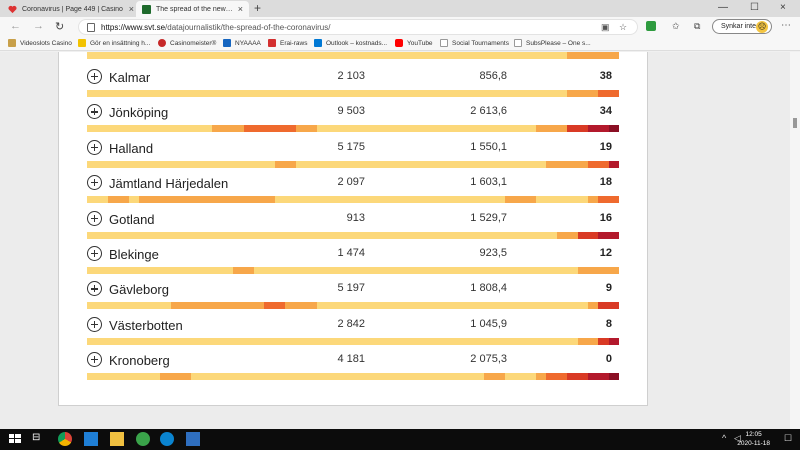 This screenshot has width=800, height=450. What do you see at coordinates (353, 85) in the screenshot?
I see `region-row: Kalmar 2 103 856,8 38` at bounding box center [353, 85].